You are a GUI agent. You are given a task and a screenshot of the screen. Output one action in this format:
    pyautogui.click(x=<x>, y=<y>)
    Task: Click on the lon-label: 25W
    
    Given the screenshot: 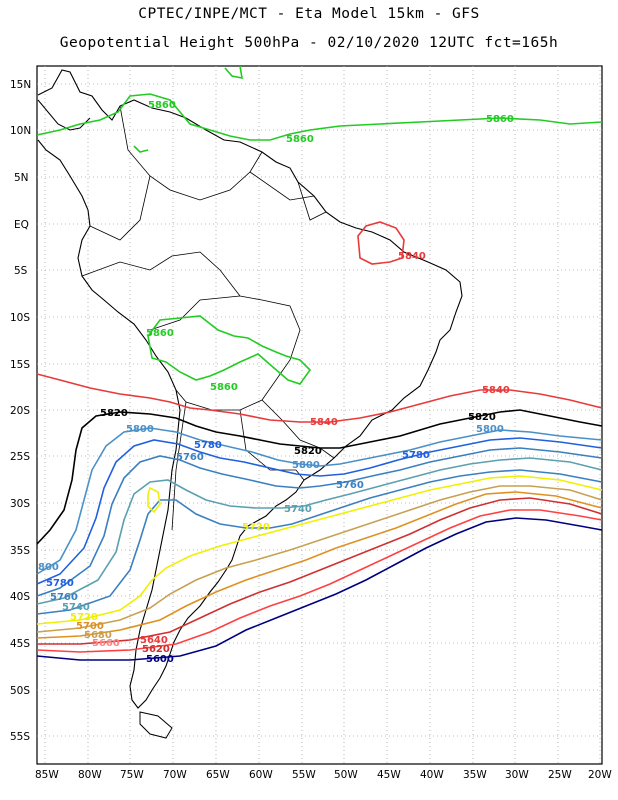 What is the action you would take?
    pyautogui.click(x=560, y=775)
    